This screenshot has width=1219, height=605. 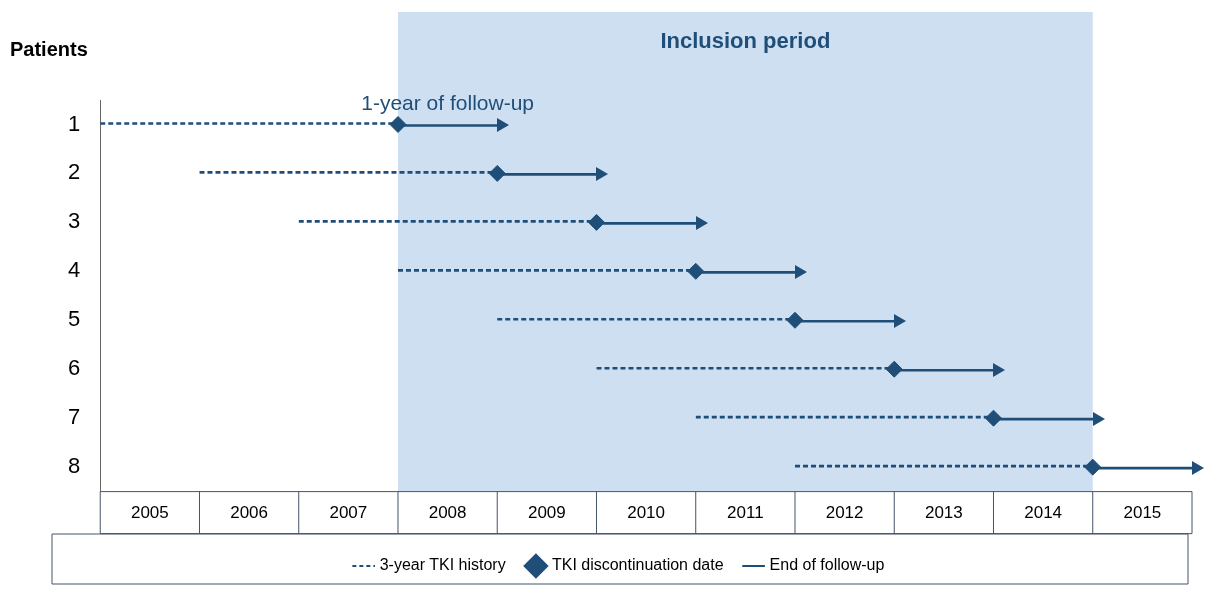 What do you see at coordinates (1043, 513) in the screenshot?
I see `x-tick-label: 2014` at bounding box center [1043, 513].